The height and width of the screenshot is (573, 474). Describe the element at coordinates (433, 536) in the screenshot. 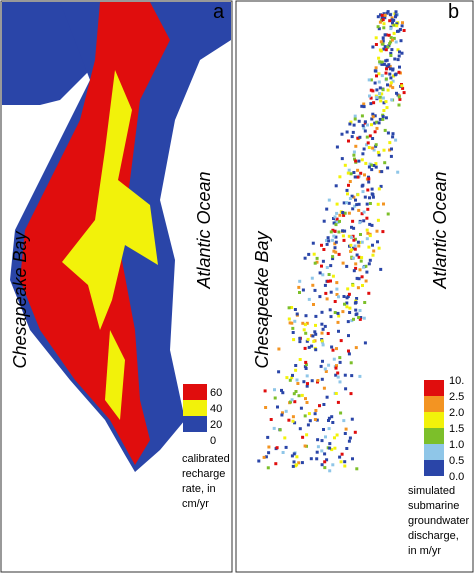

I see `legend-caption: discharge,` at that location.